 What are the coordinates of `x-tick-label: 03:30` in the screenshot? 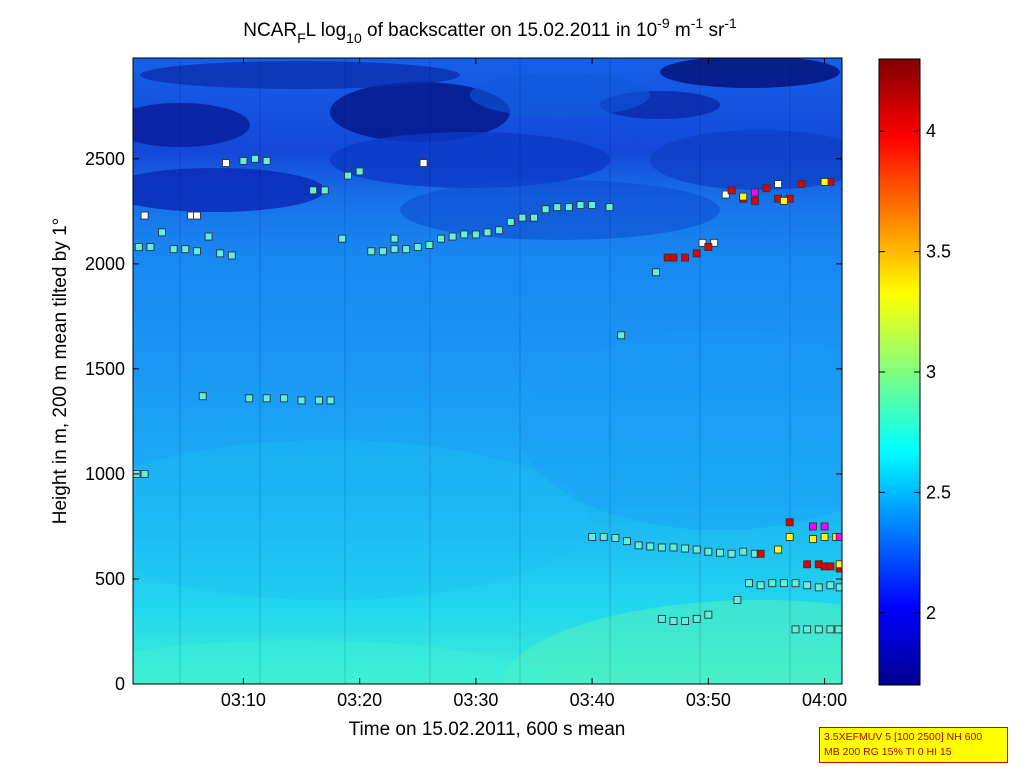 It's located at (475, 700).